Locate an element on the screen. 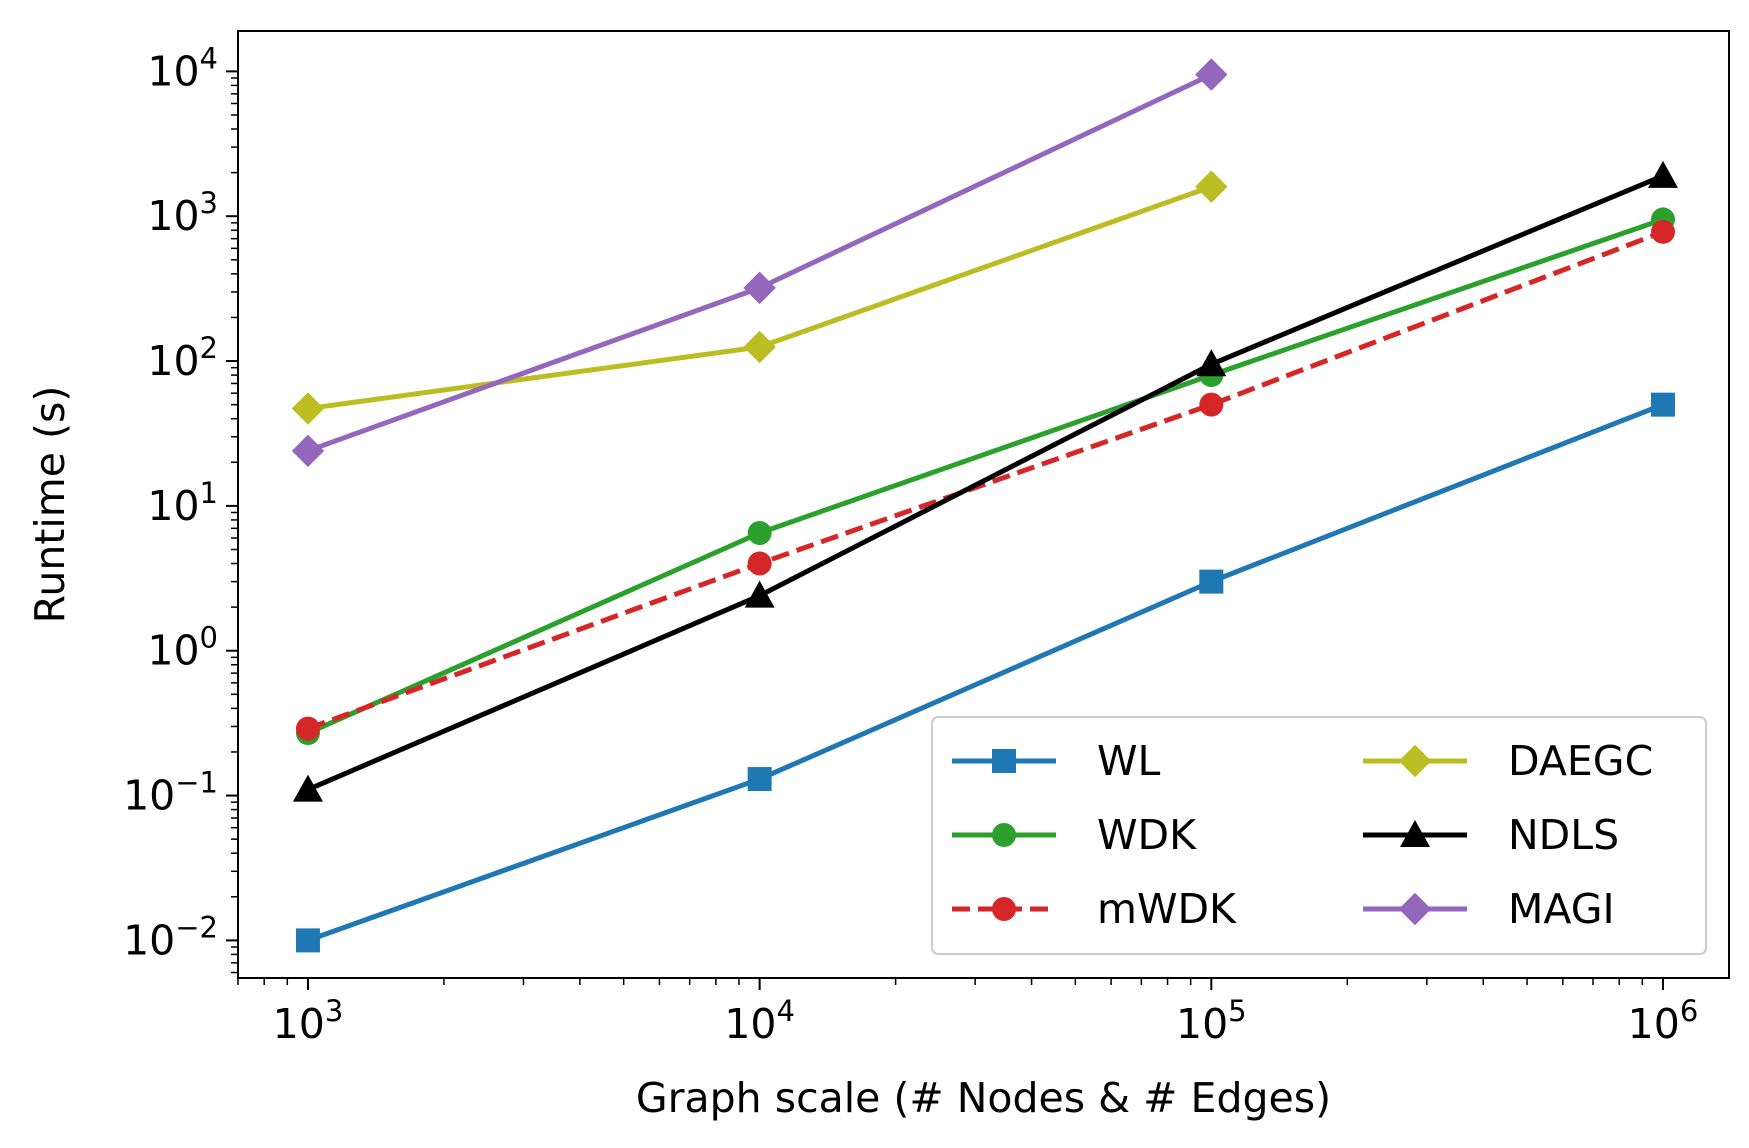  legend-label: MAGI is located at coordinates (1561, 909).